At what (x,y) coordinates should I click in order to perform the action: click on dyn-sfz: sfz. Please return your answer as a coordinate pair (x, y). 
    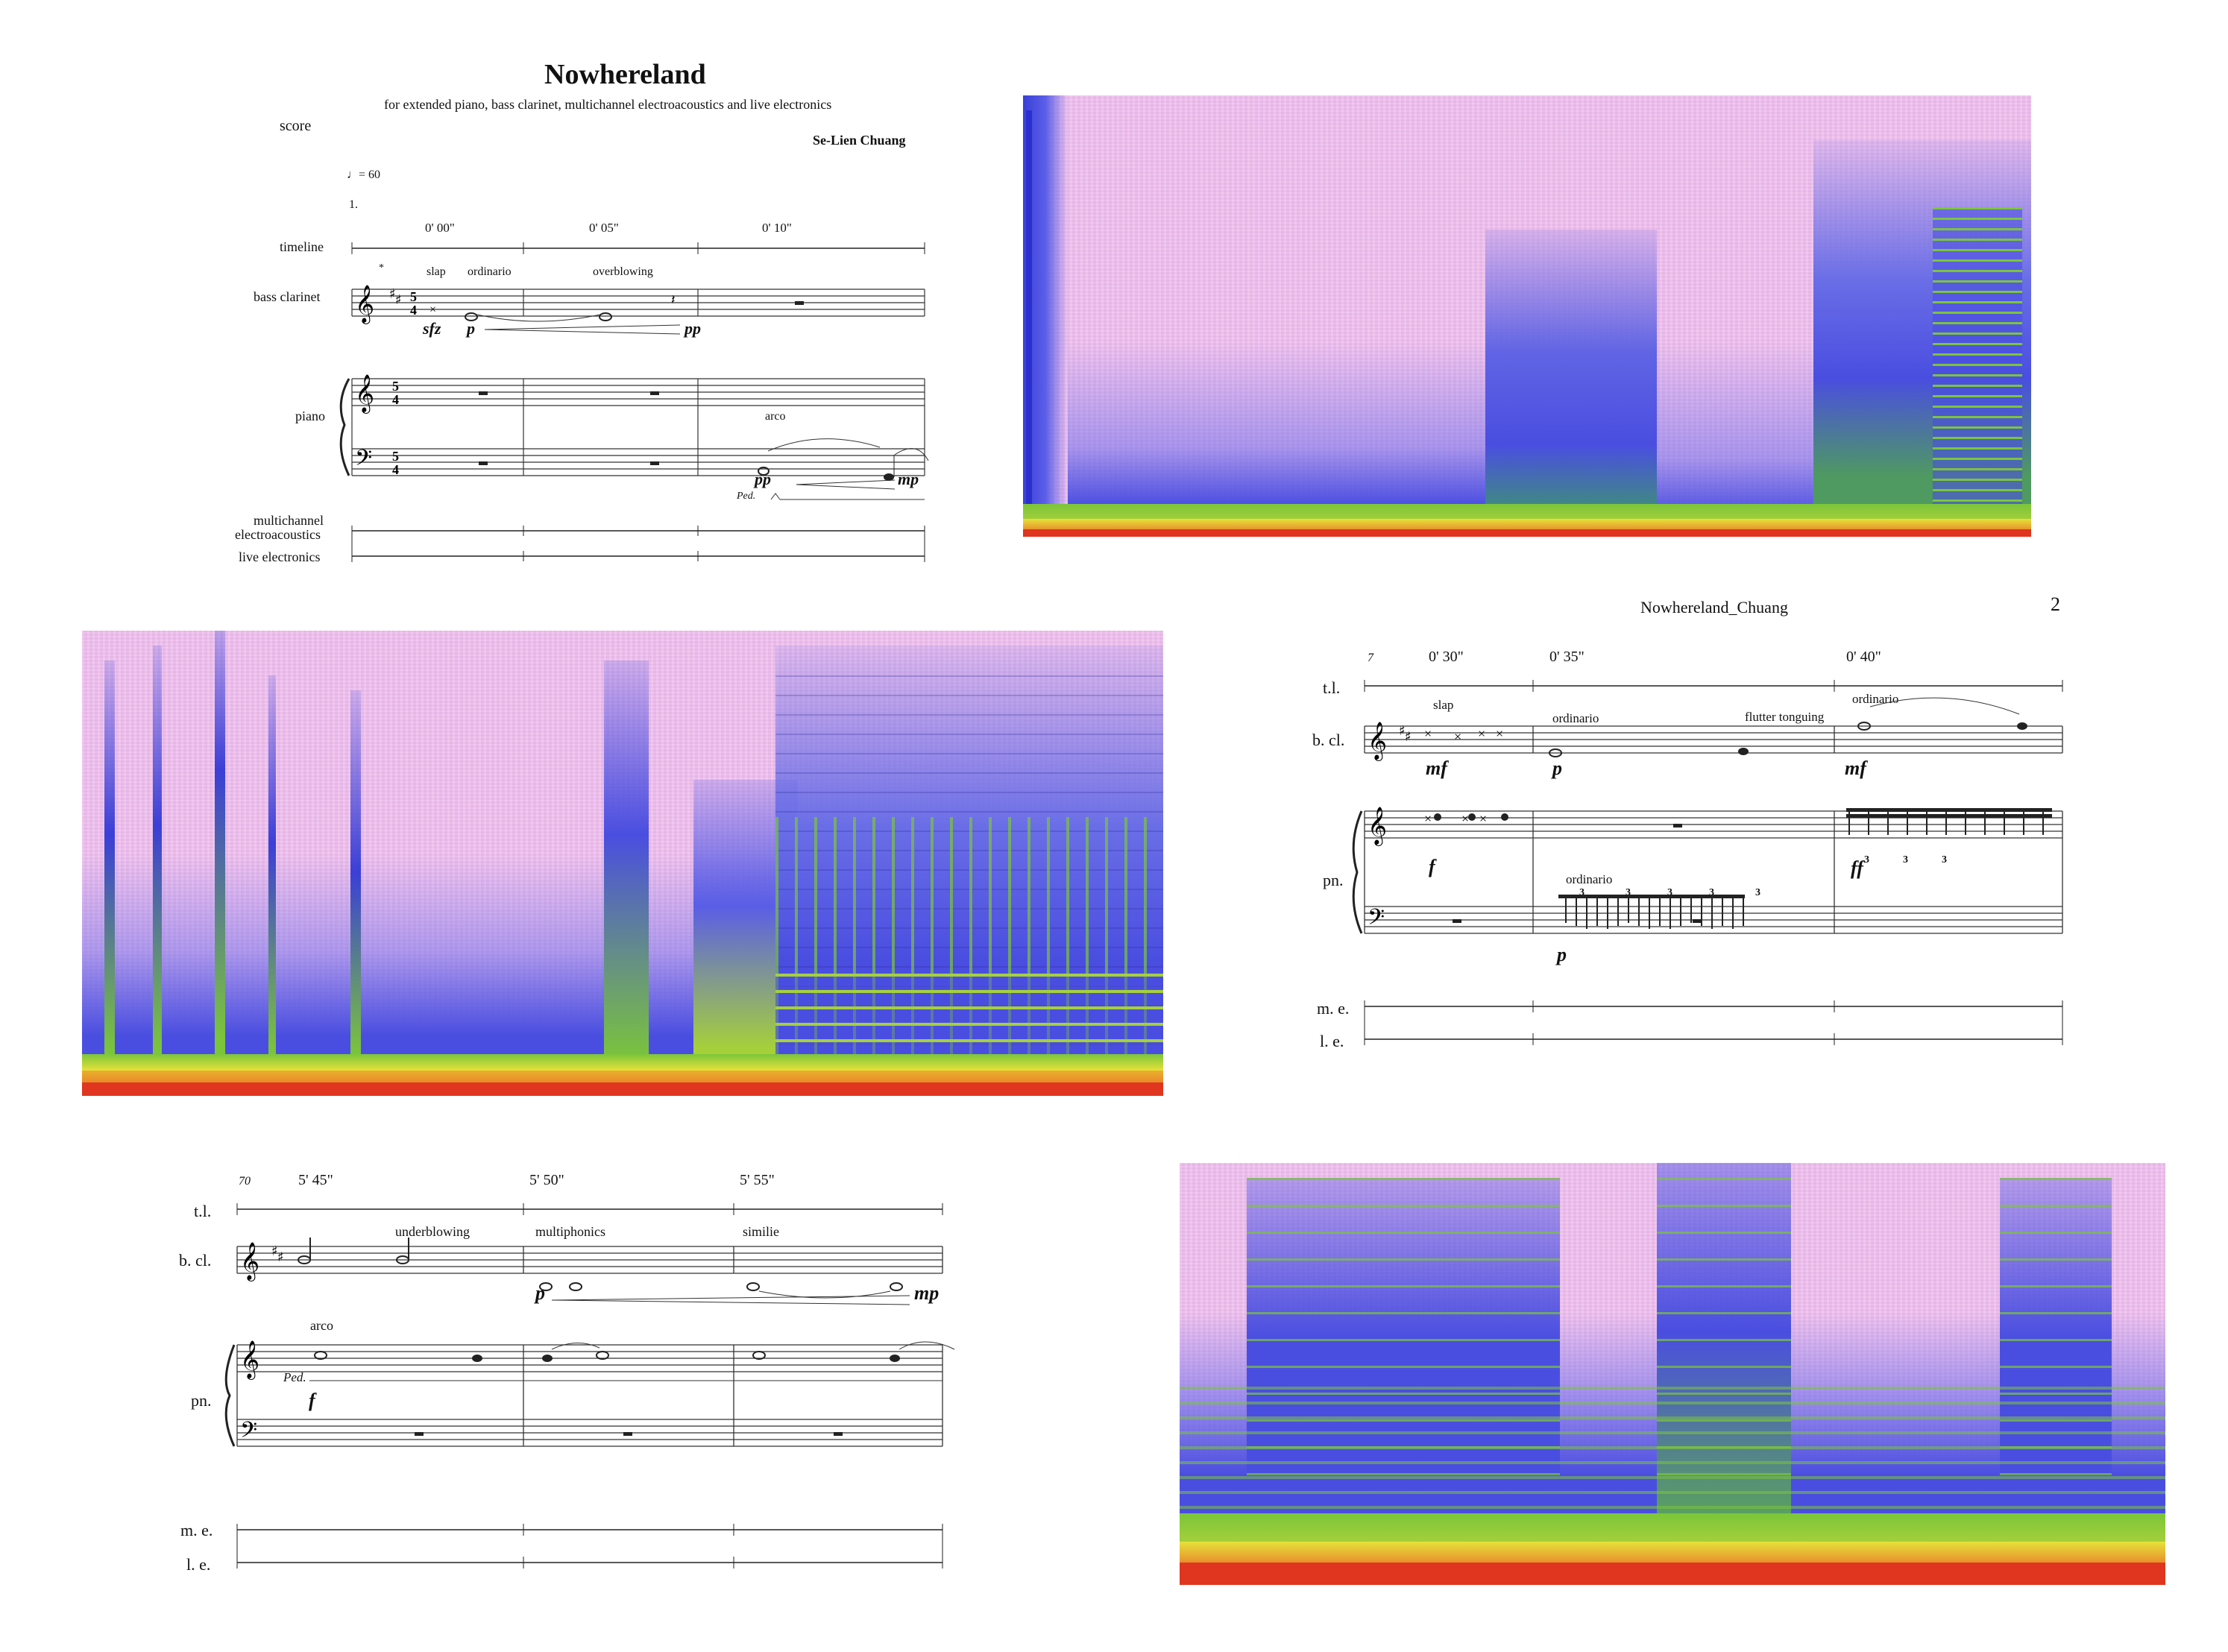
    Looking at the image, I should click on (432, 328).